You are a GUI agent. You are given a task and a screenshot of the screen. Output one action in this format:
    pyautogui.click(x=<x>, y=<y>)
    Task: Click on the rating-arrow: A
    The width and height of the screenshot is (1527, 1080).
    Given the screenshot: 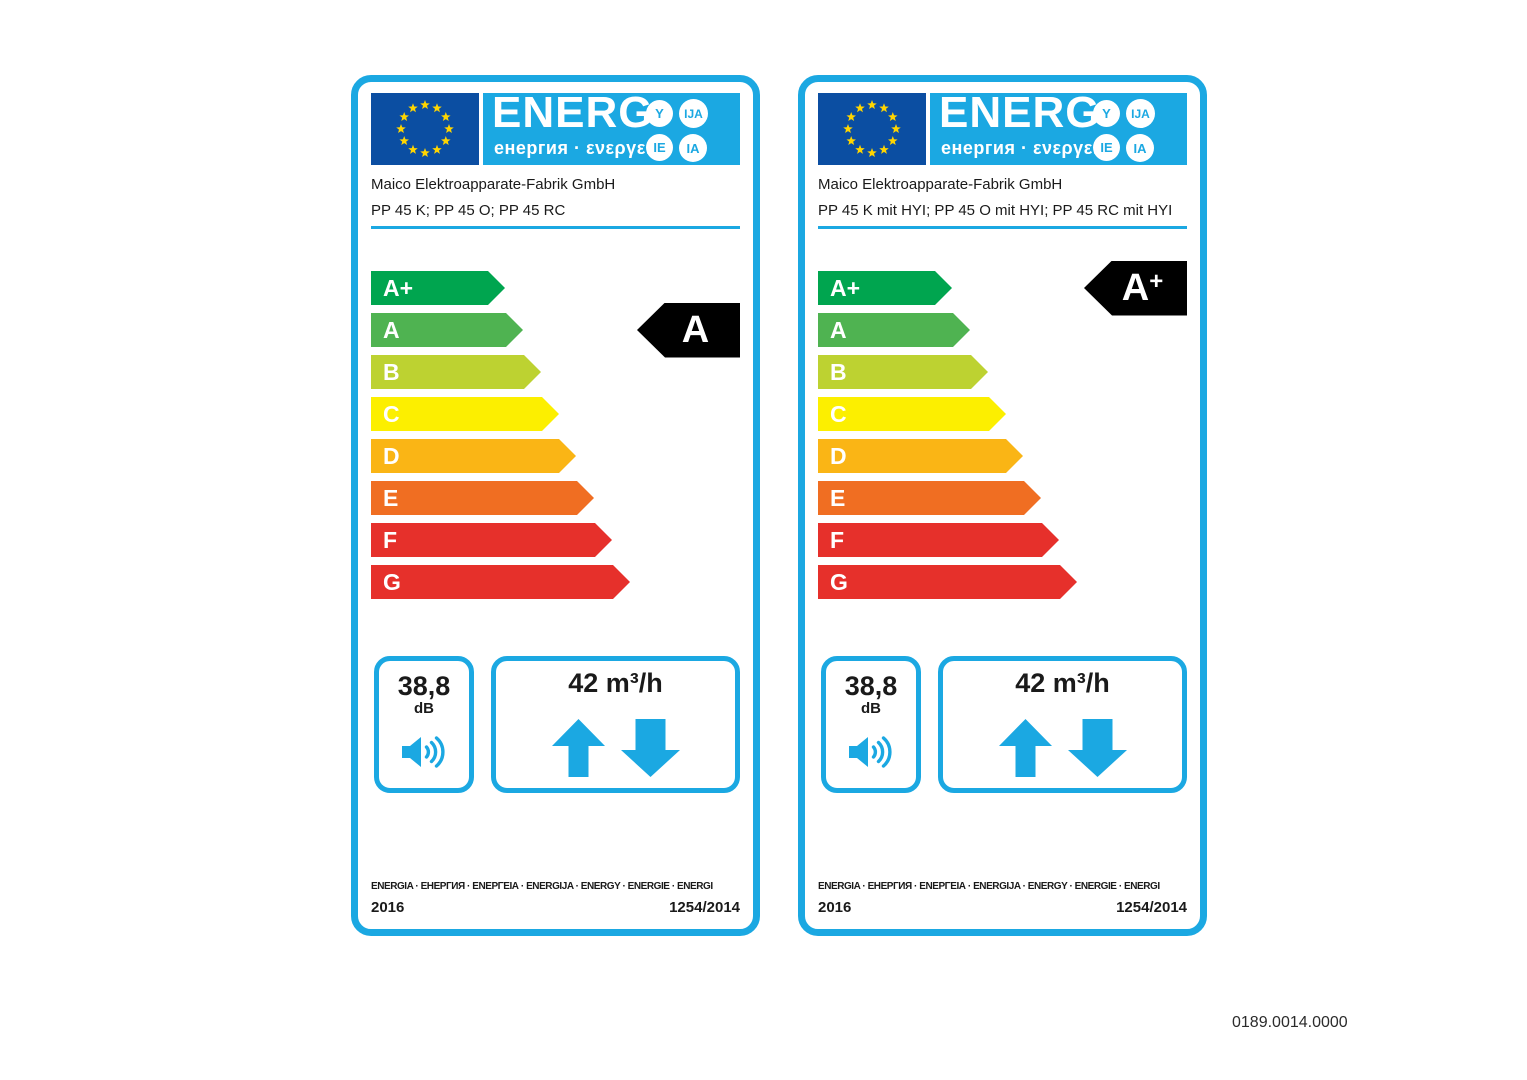 What is the action you would take?
    pyautogui.click(x=688, y=330)
    